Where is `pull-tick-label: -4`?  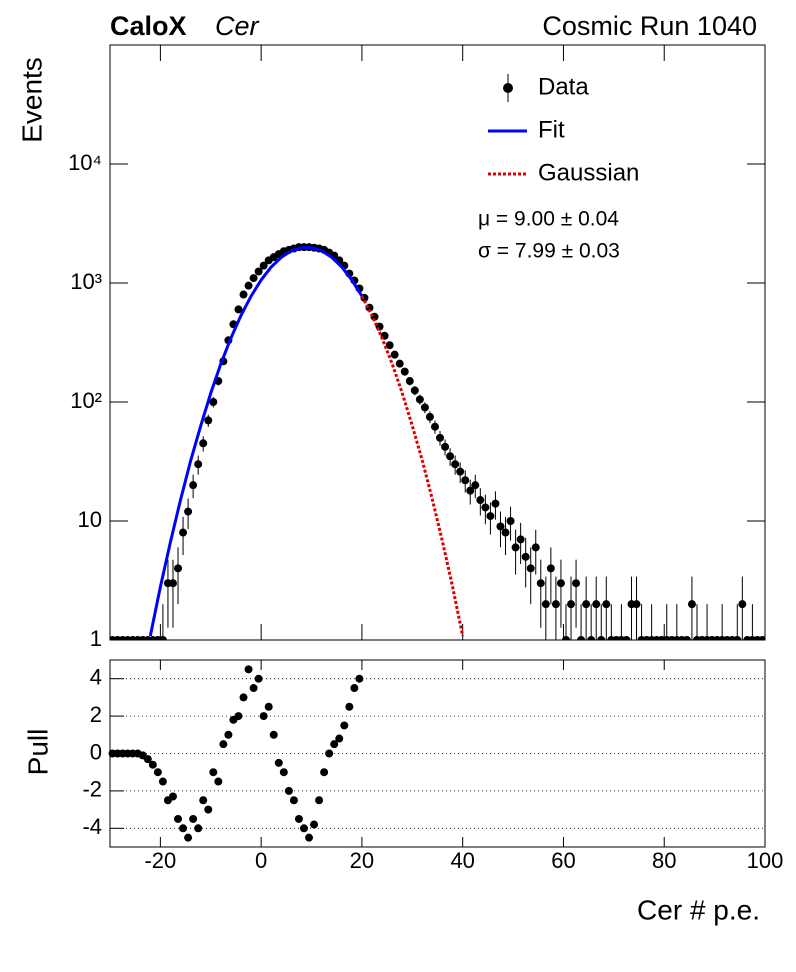
pull-tick-label: -4 is located at coordinates (92, 826).